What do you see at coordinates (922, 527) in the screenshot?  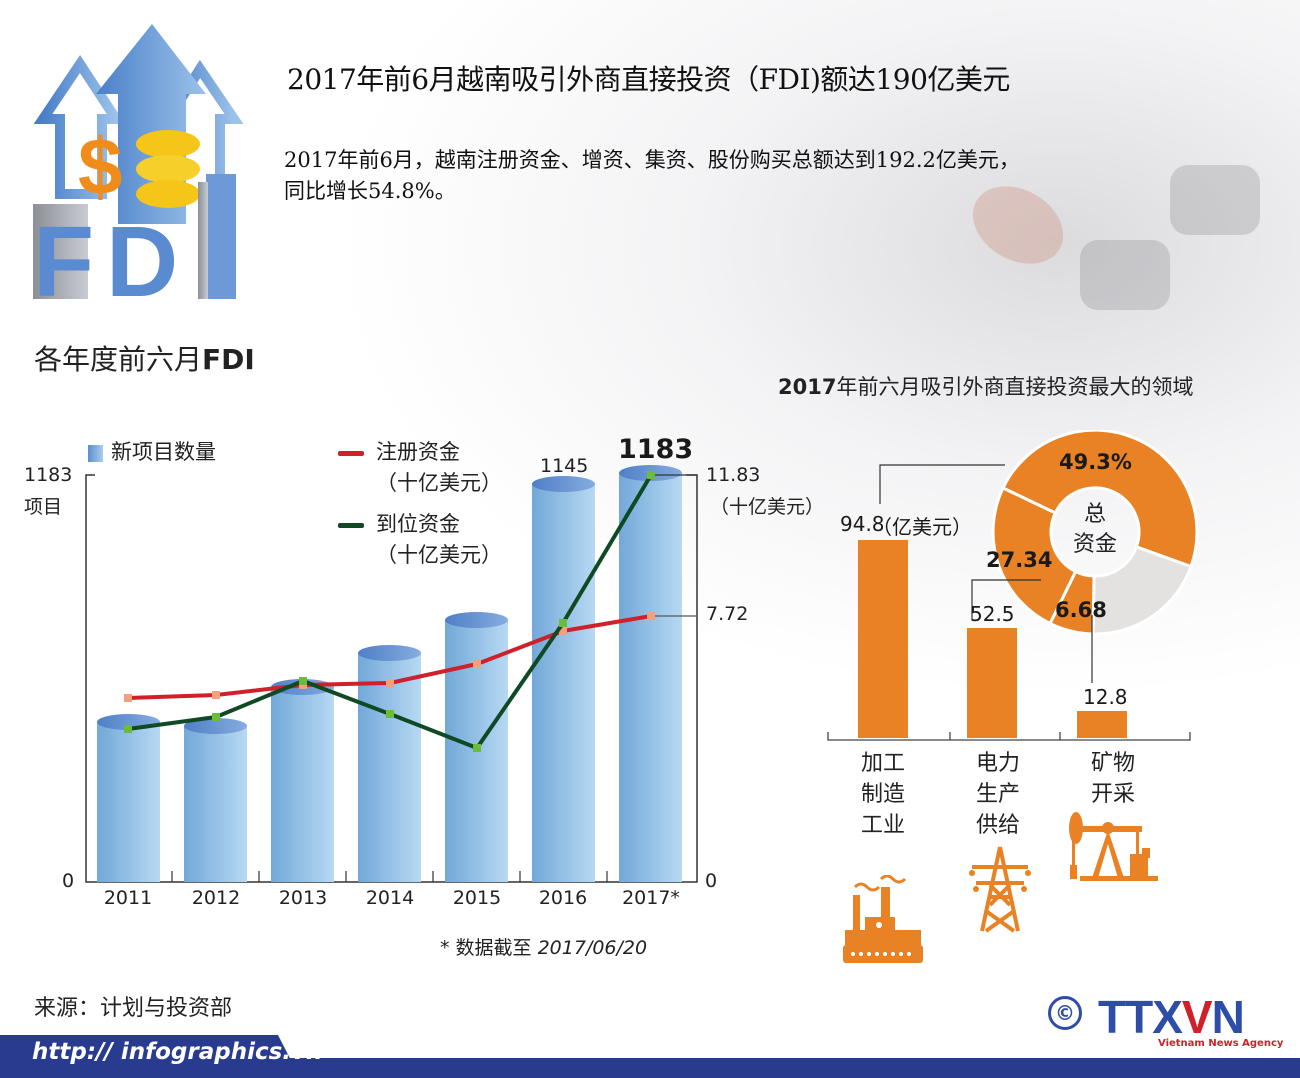 I see `unit-label: （亿美元）` at bounding box center [922, 527].